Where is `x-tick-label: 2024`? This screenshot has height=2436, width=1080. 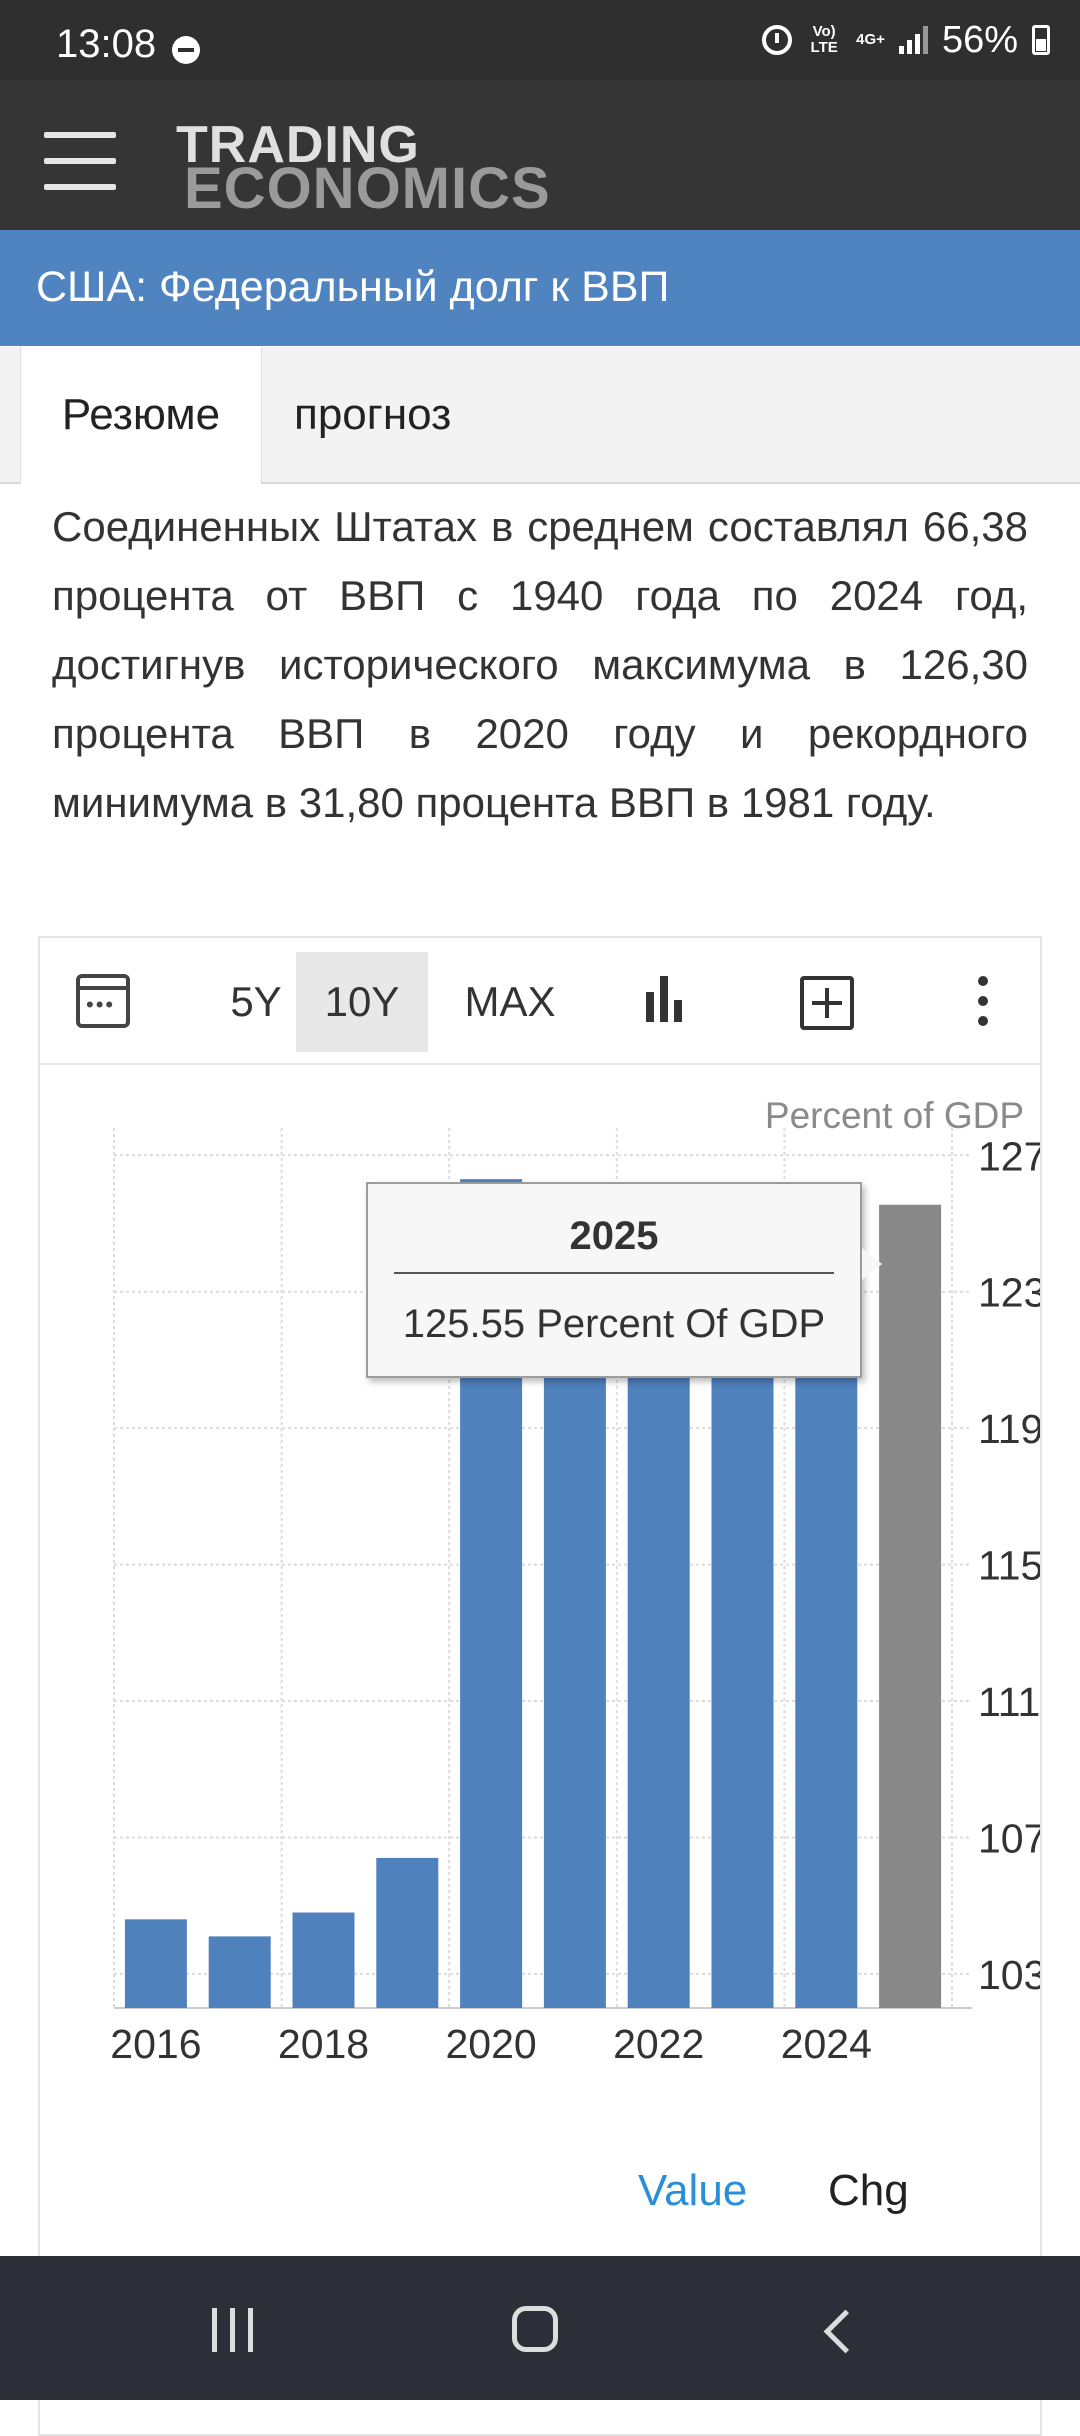
x-tick-label: 2024 is located at coordinates (826, 2044).